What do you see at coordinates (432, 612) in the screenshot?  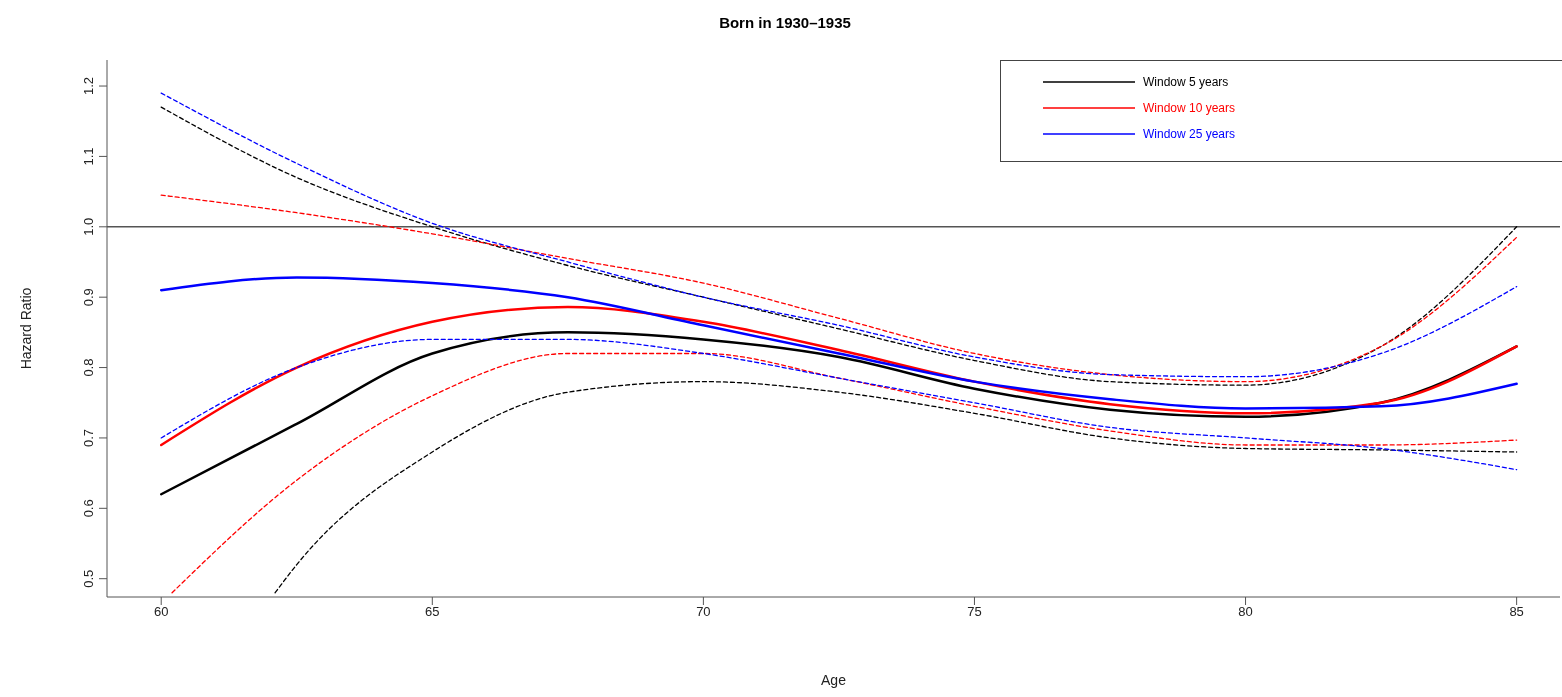 I see `x-tick-label: 65` at bounding box center [432, 612].